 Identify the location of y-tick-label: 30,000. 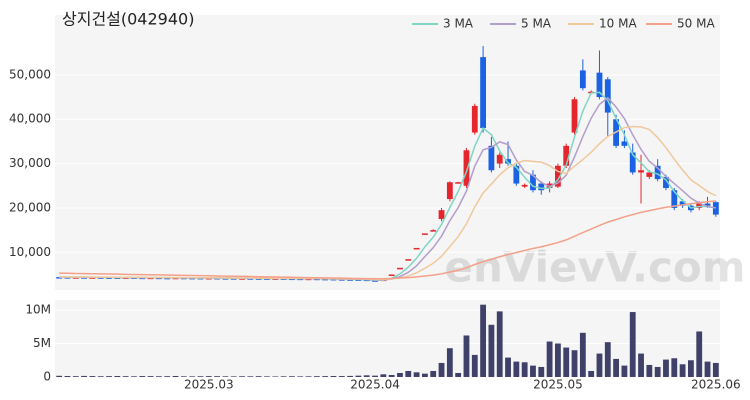
(30, 163).